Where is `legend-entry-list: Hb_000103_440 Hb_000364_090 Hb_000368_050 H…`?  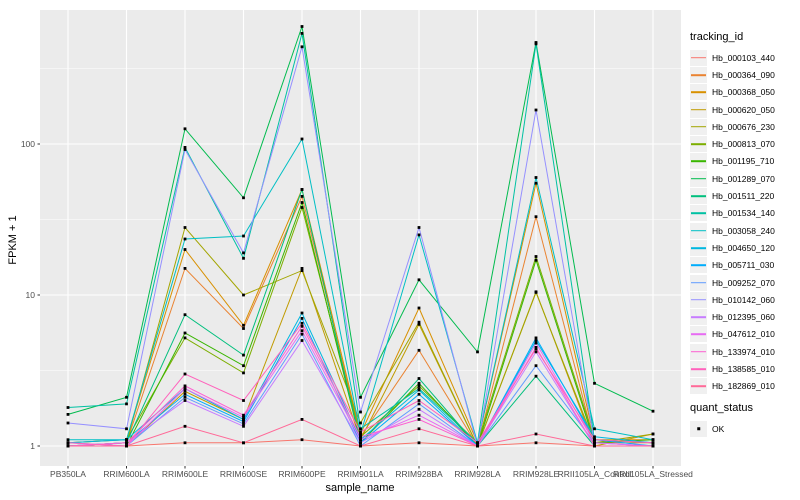 legend-entry-list: Hb_000103_440 Hb_000364_090 Hb_000368_050 H… is located at coordinates (732, 222).